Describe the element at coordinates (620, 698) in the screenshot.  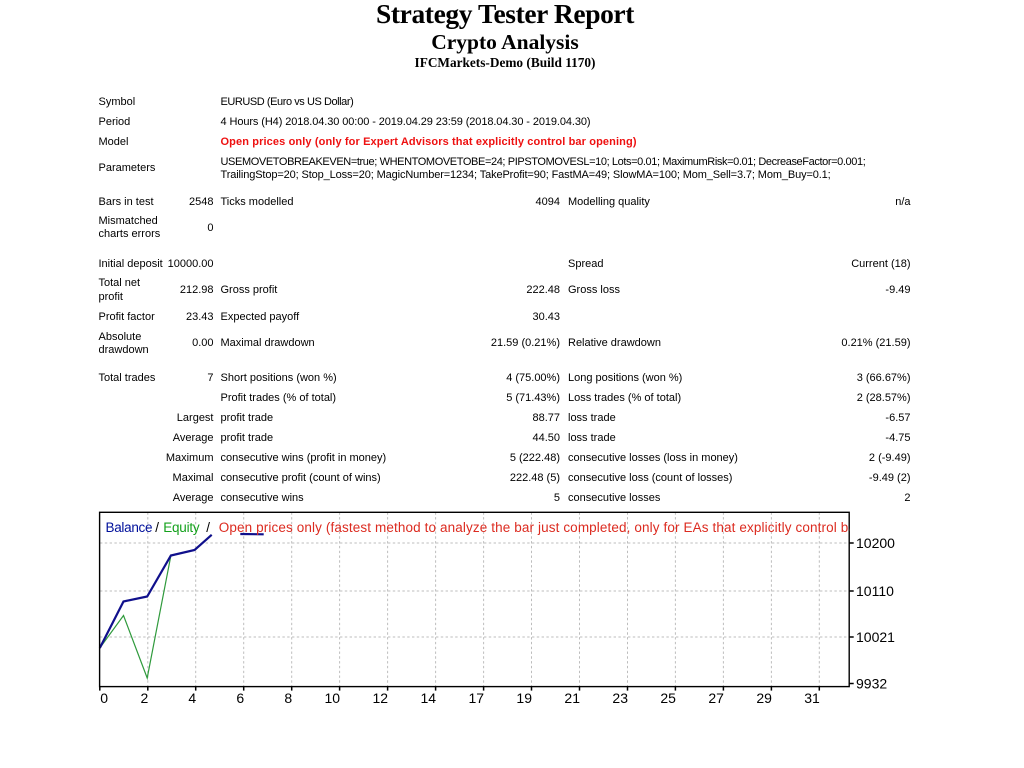
I see `svg-text: 23` at that location.